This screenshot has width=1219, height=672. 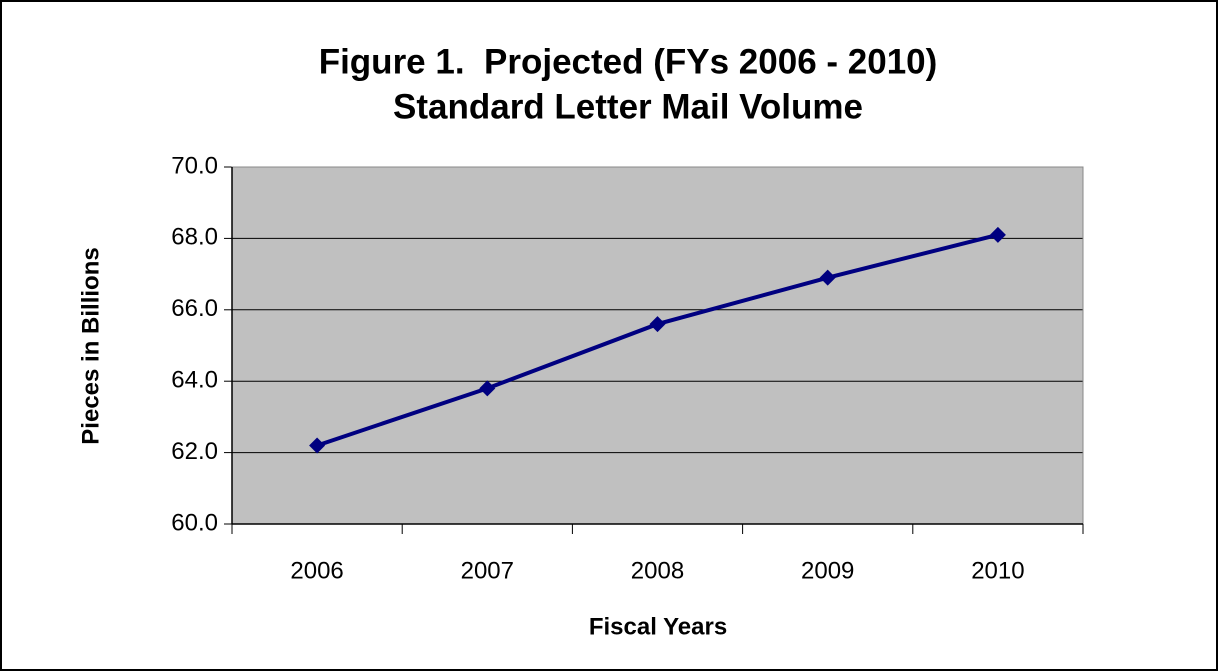 I want to click on y-tick-label: 64.0, so click(x=194, y=380).